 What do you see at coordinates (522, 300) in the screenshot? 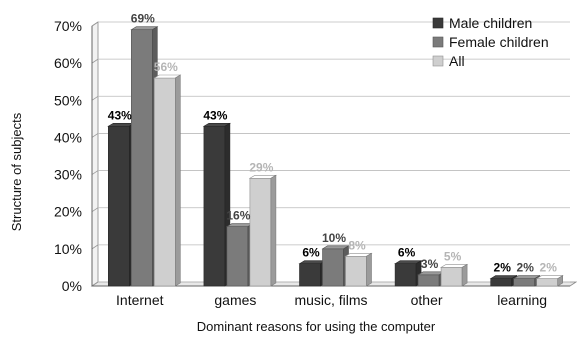
I see `x-tick-label: learning` at bounding box center [522, 300].